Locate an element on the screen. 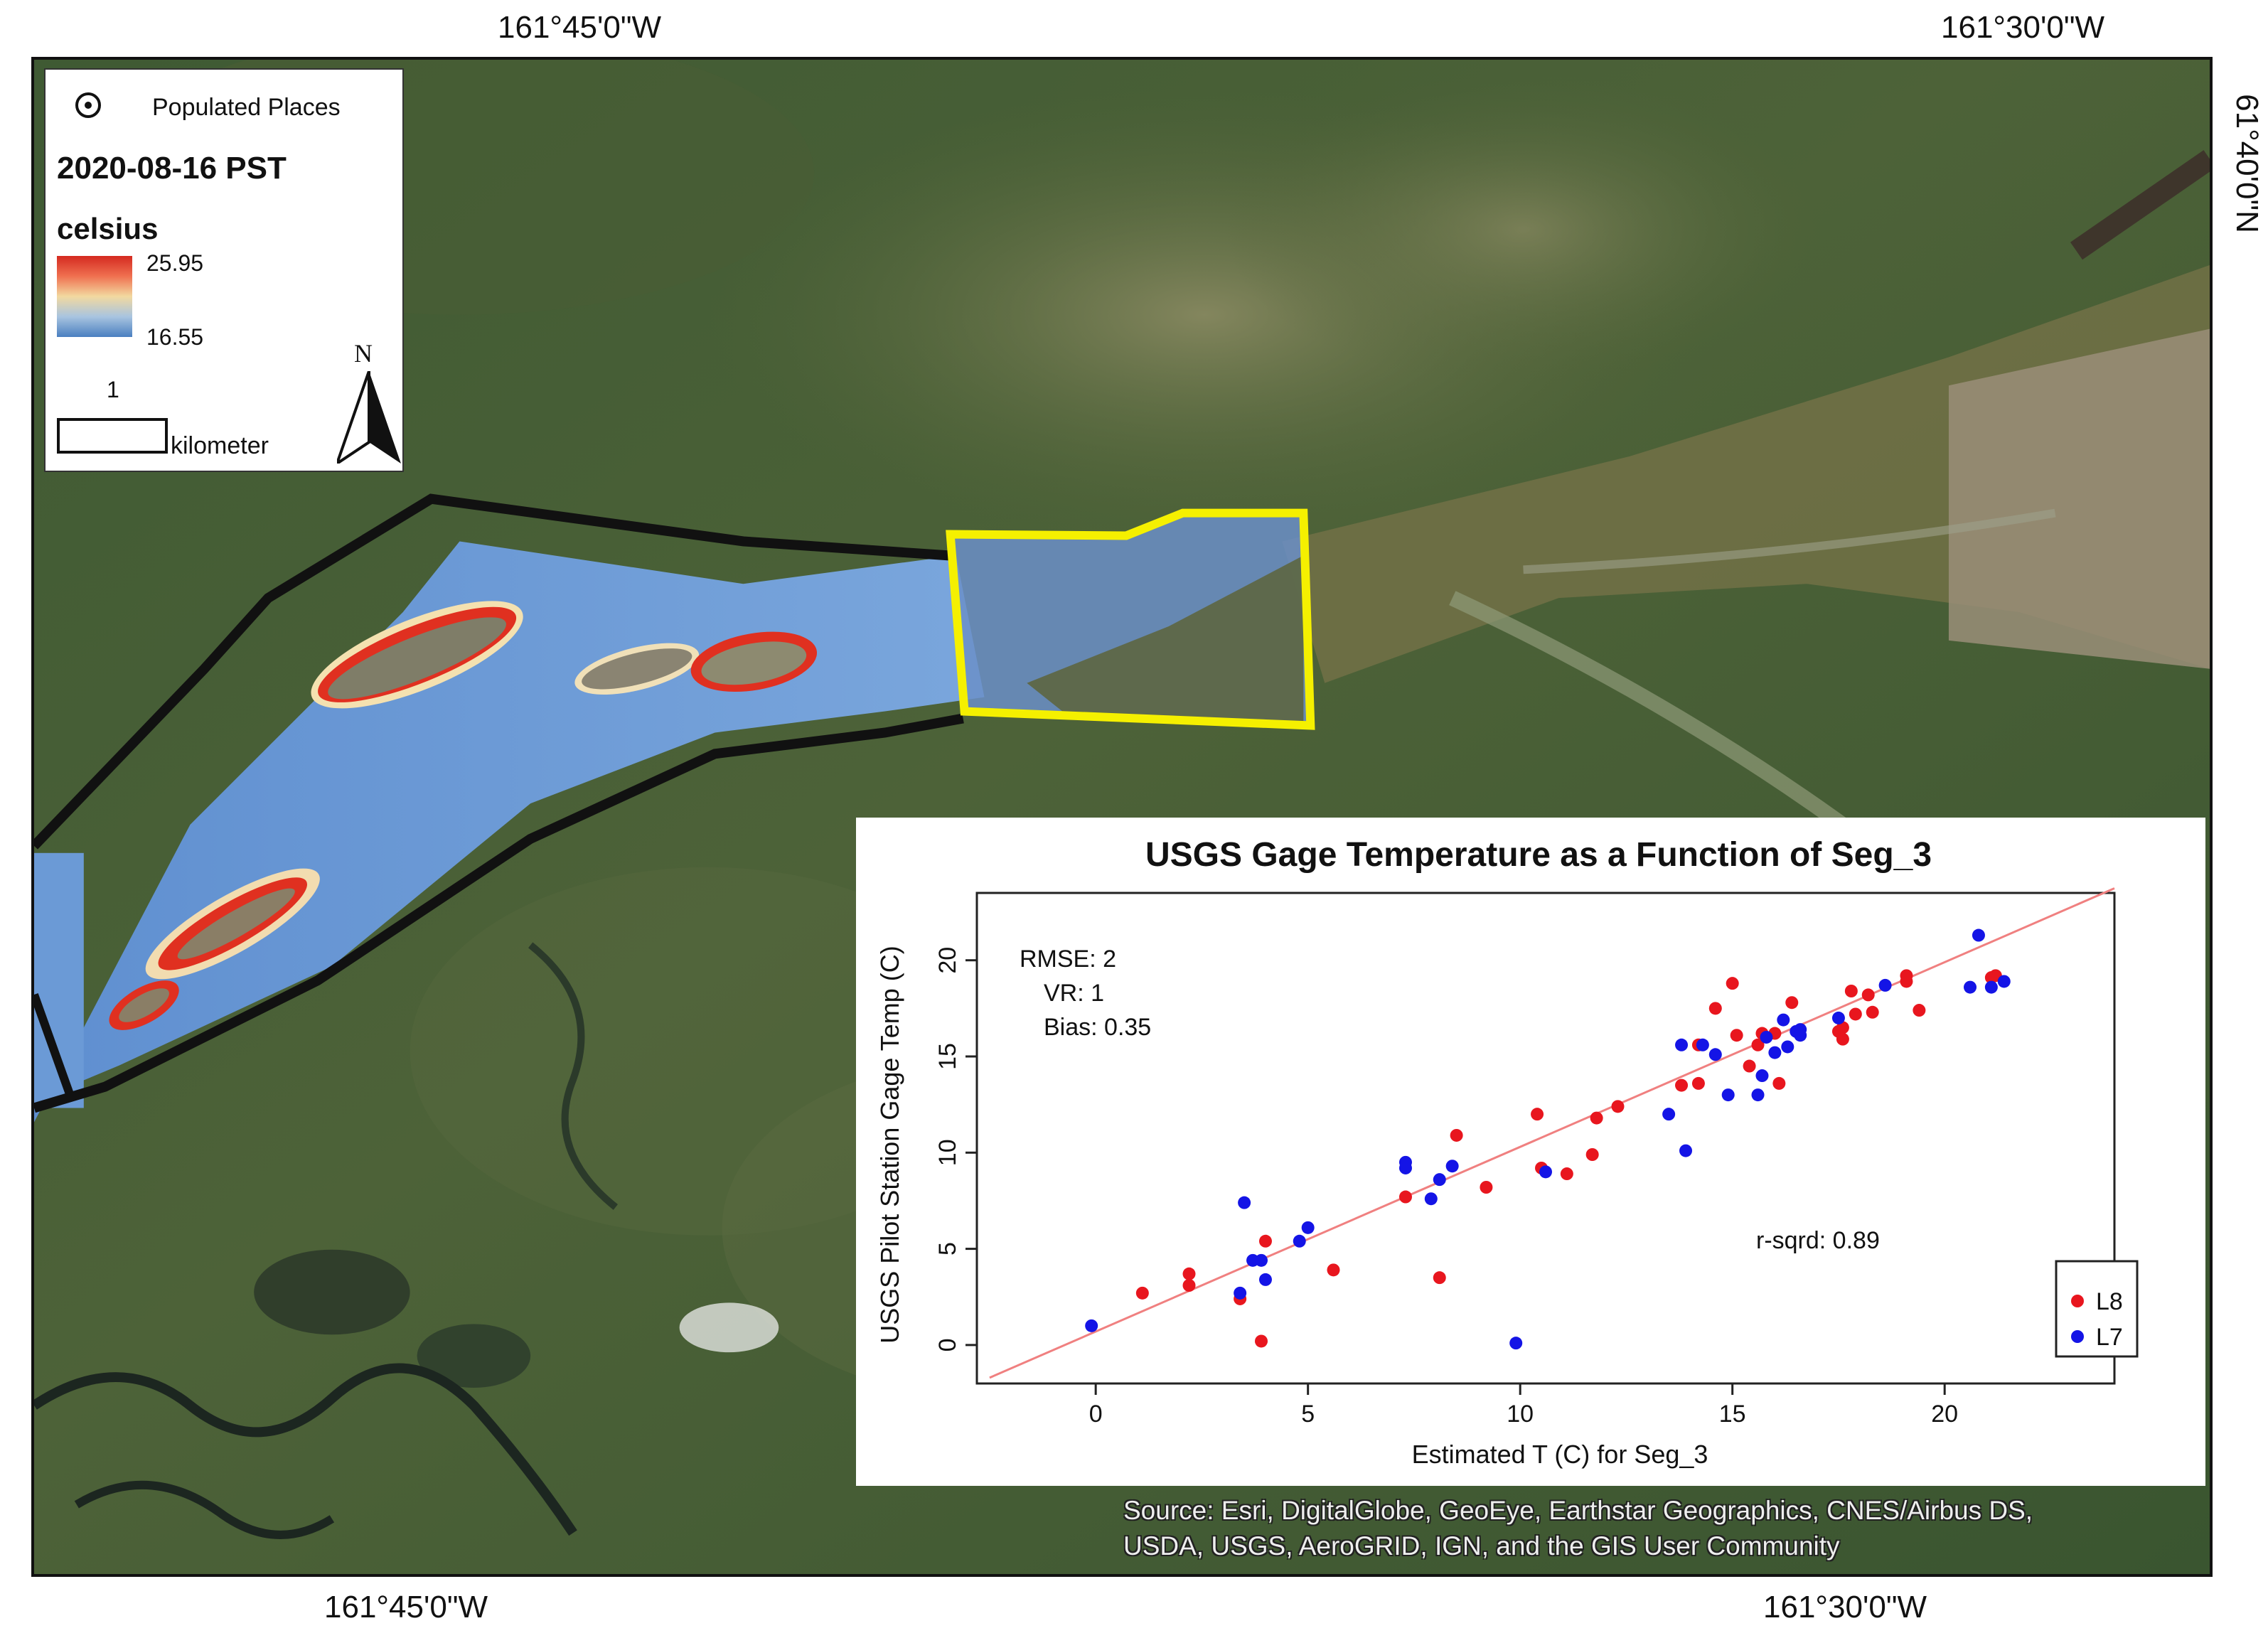  legend-date: 2020-08-16 PST is located at coordinates (172, 168).